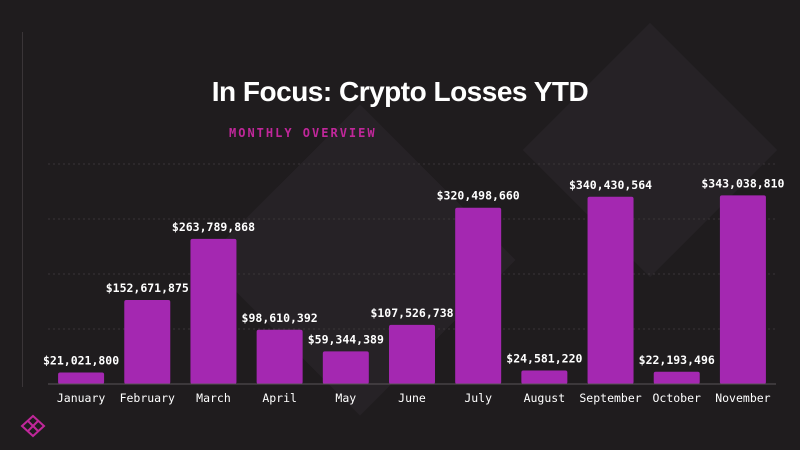 The width and height of the screenshot is (800, 450). What do you see at coordinates (81, 360) in the screenshot?
I see `data-label: $21,021,800` at bounding box center [81, 360].